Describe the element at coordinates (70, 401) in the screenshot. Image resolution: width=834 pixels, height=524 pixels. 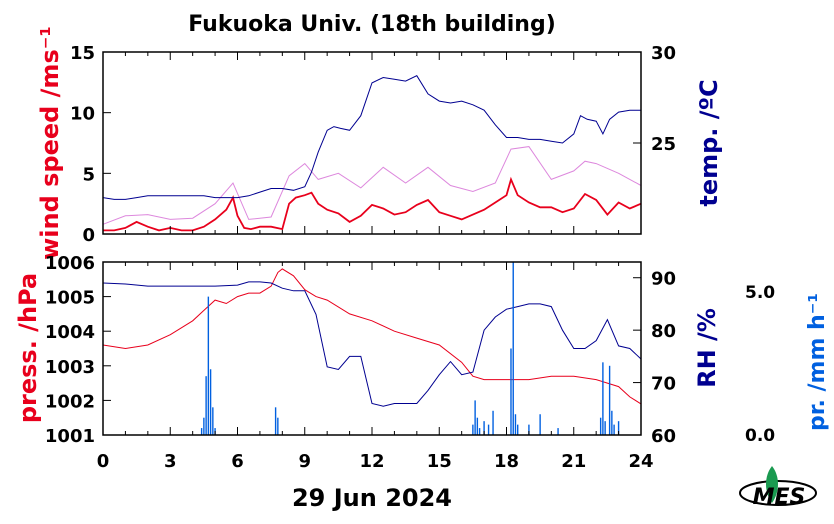
I see `bottom-left-tick-label: 1002` at that location.